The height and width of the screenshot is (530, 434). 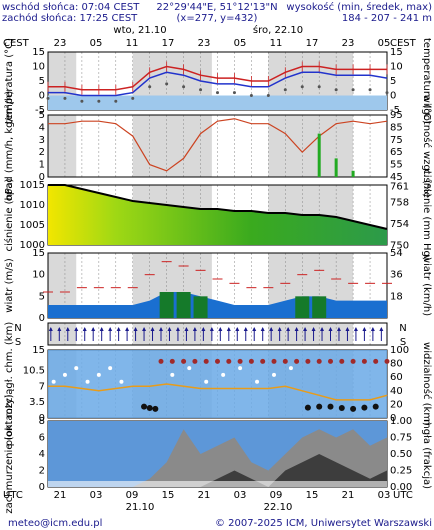 What do you see at coordinates (401, 471) in the screenshot?
I see `fog-ytick: 0.25` at bounding box center [401, 471].